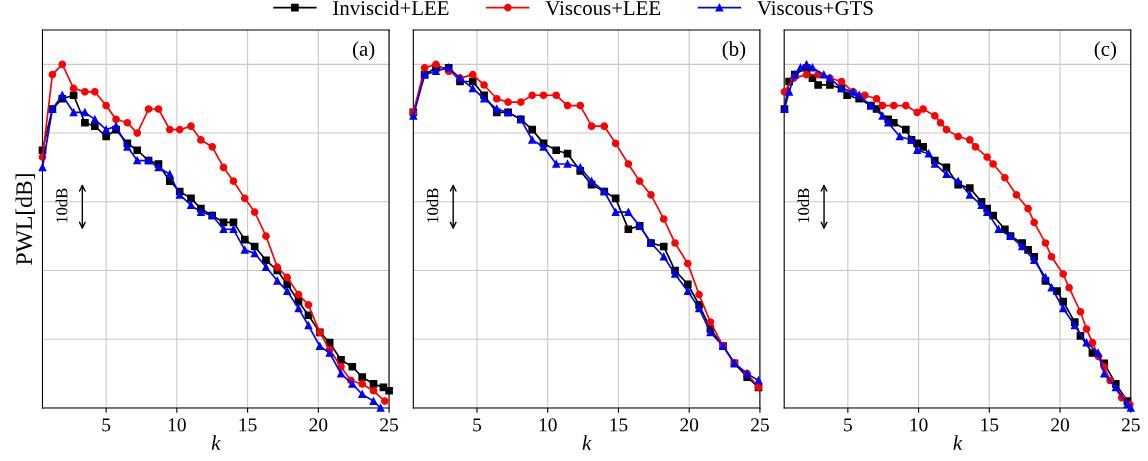 This screenshot has width=1148, height=461. What do you see at coordinates (815, 8) in the screenshot?
I see `legend-label: Viscous+GTS` at bounding box center [815, 8].